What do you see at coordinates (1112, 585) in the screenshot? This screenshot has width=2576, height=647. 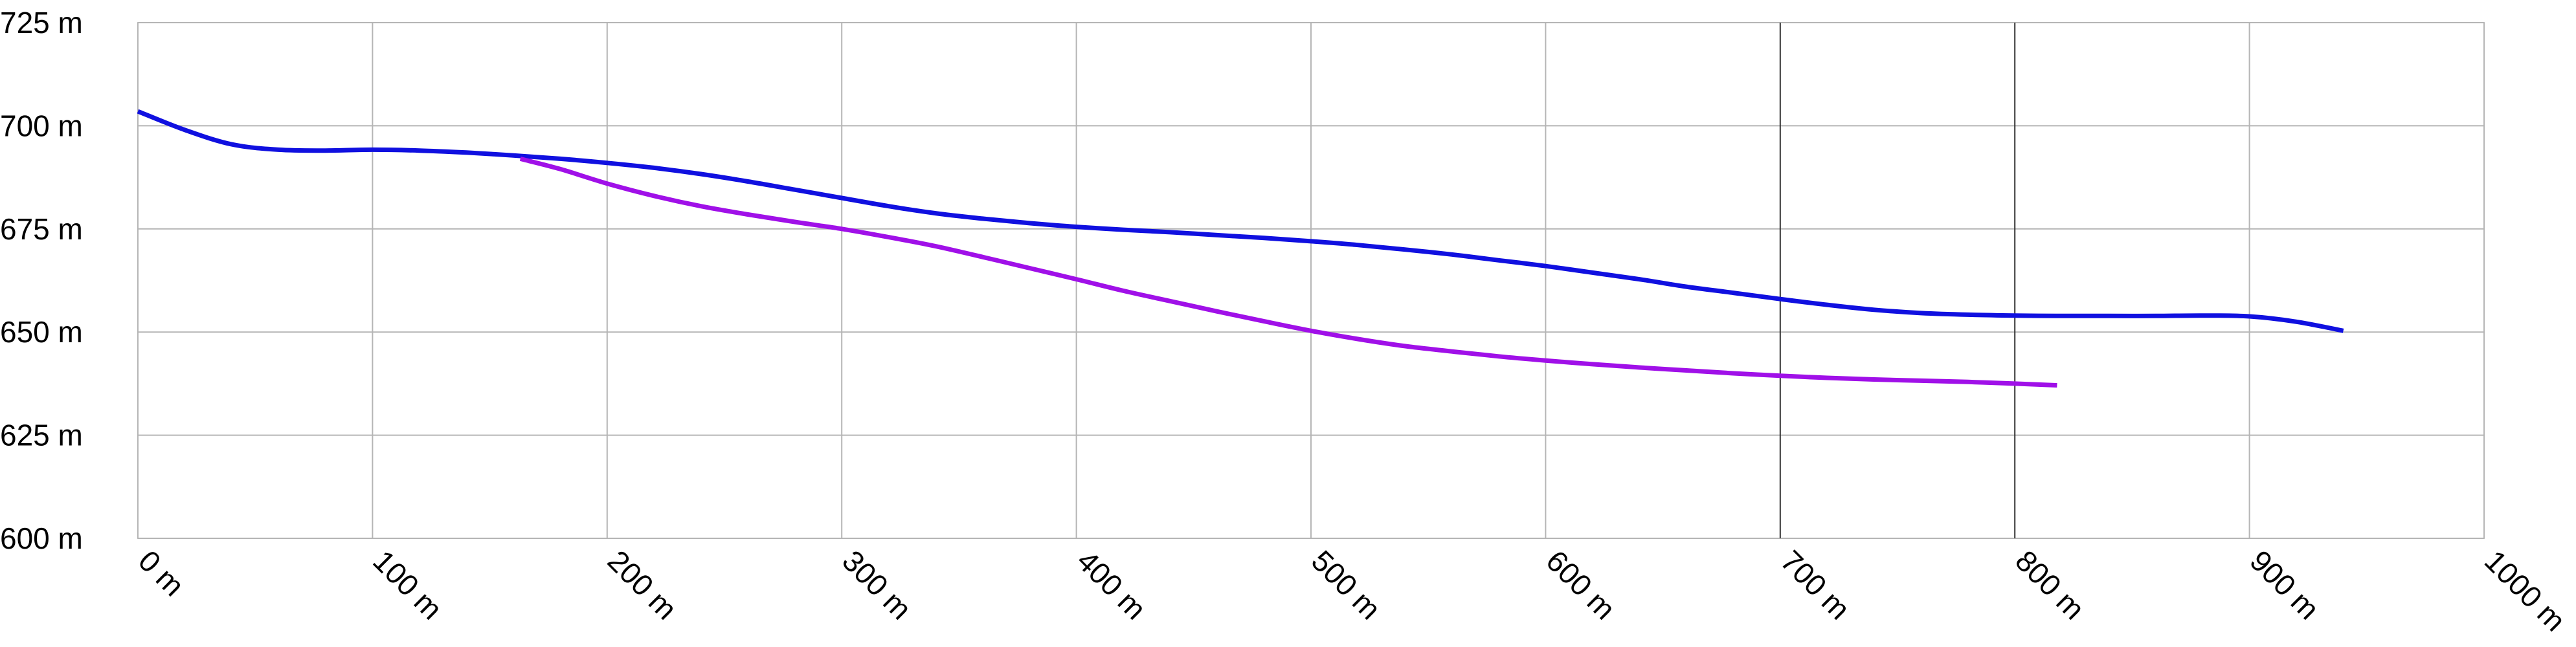 I see `x-tick-label: 400 m` at bounding box center [1112, 585].